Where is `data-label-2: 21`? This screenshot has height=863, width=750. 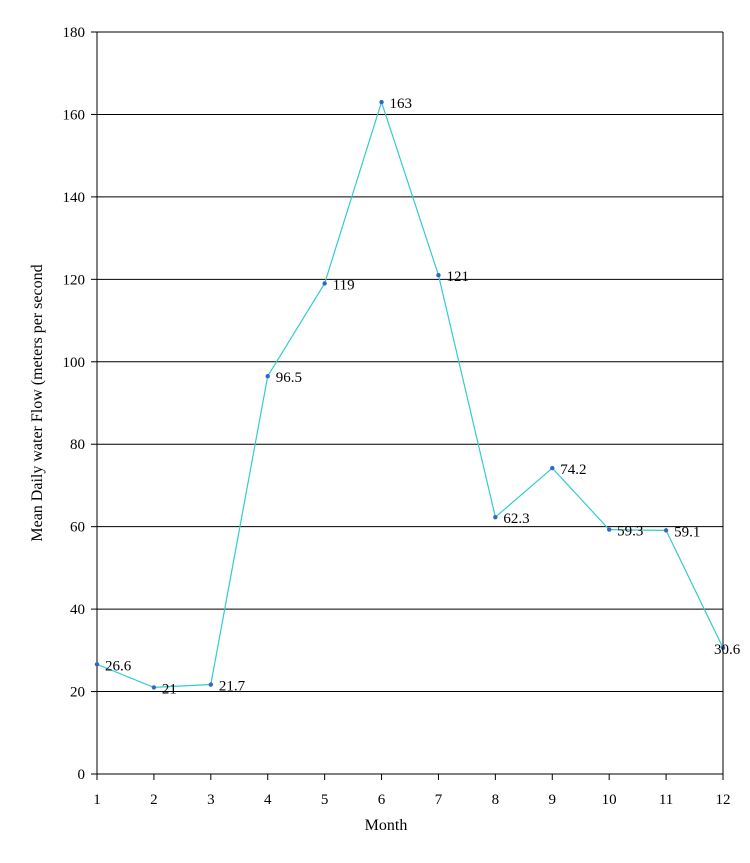
data-label-2: 21 is located at coordinates (169, 689).